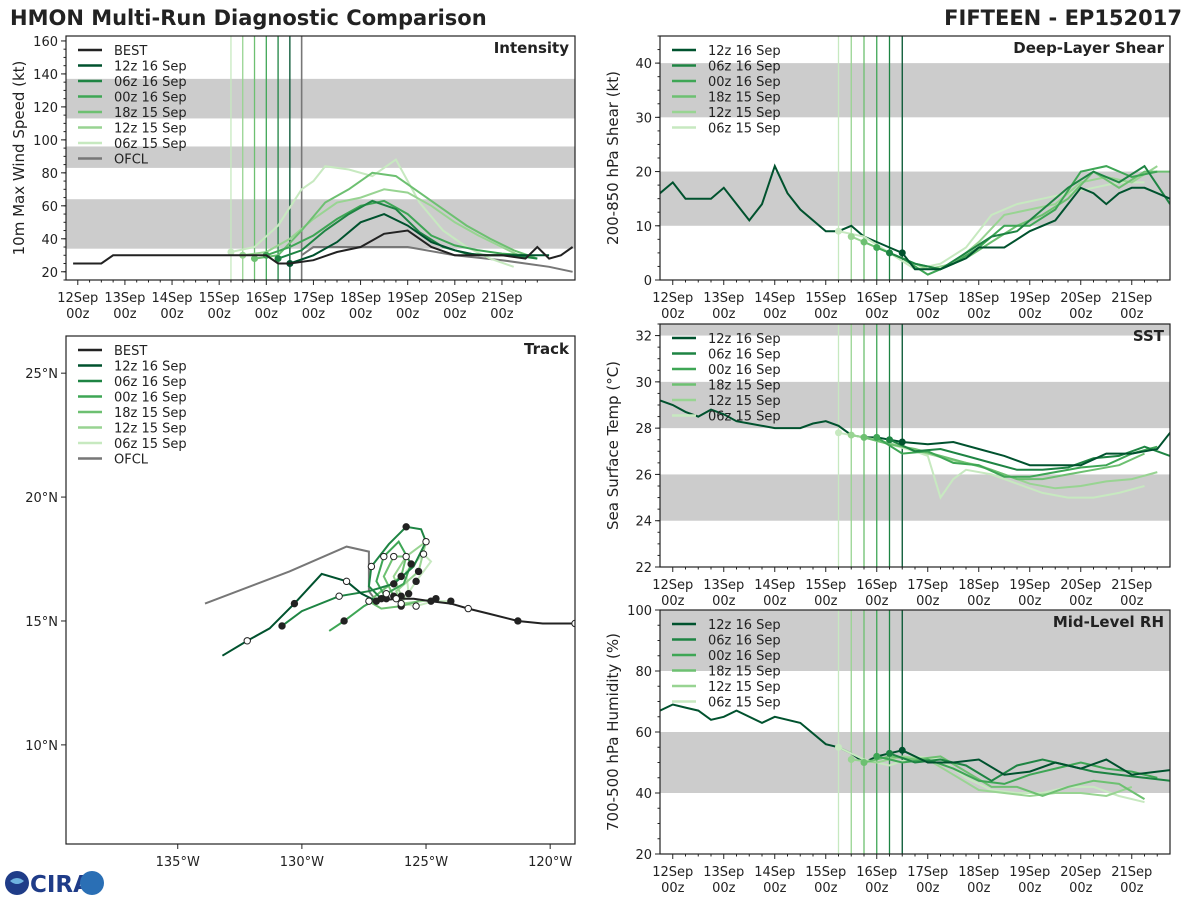 The image size is (1200, 900). Describe the element at coordinates (219, 306) in the screenshot. I see `intensity-xtick-label: 15Sep 00z` at that location.